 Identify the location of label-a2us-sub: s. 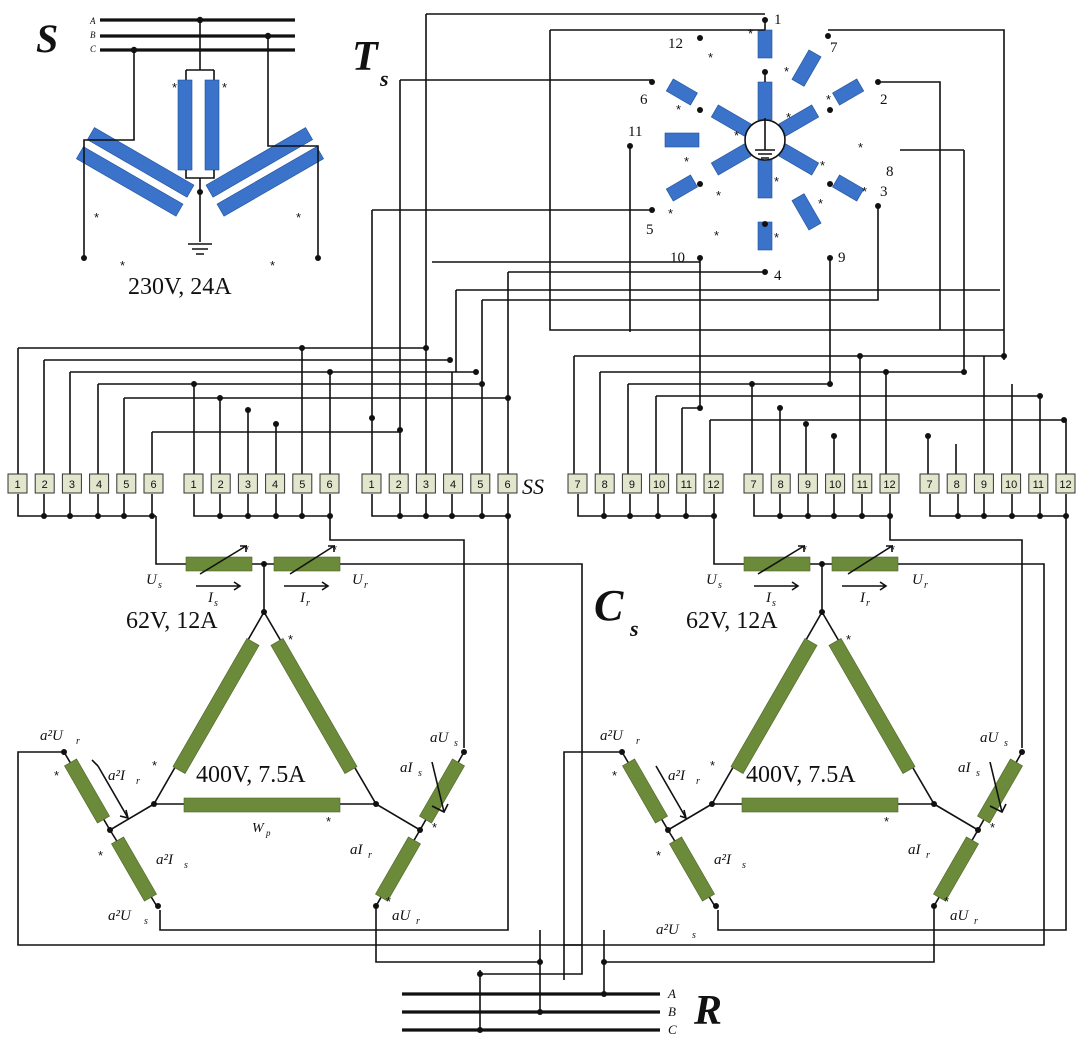
(694, 935).